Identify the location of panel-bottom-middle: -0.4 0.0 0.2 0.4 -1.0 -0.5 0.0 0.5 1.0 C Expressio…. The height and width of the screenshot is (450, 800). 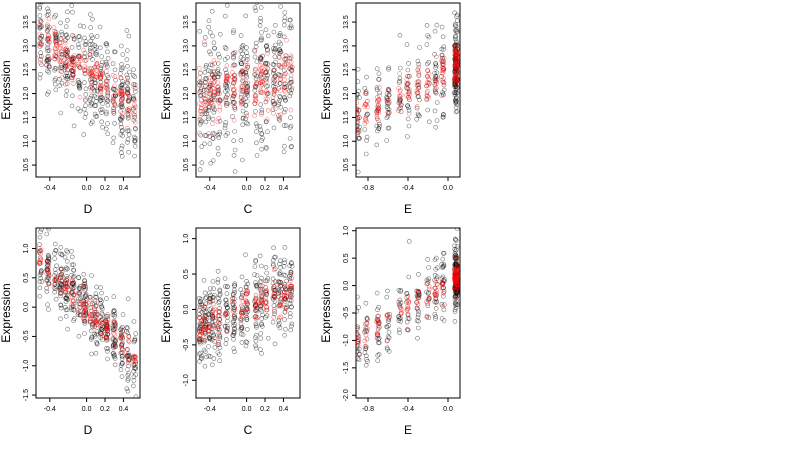
(230, 332).